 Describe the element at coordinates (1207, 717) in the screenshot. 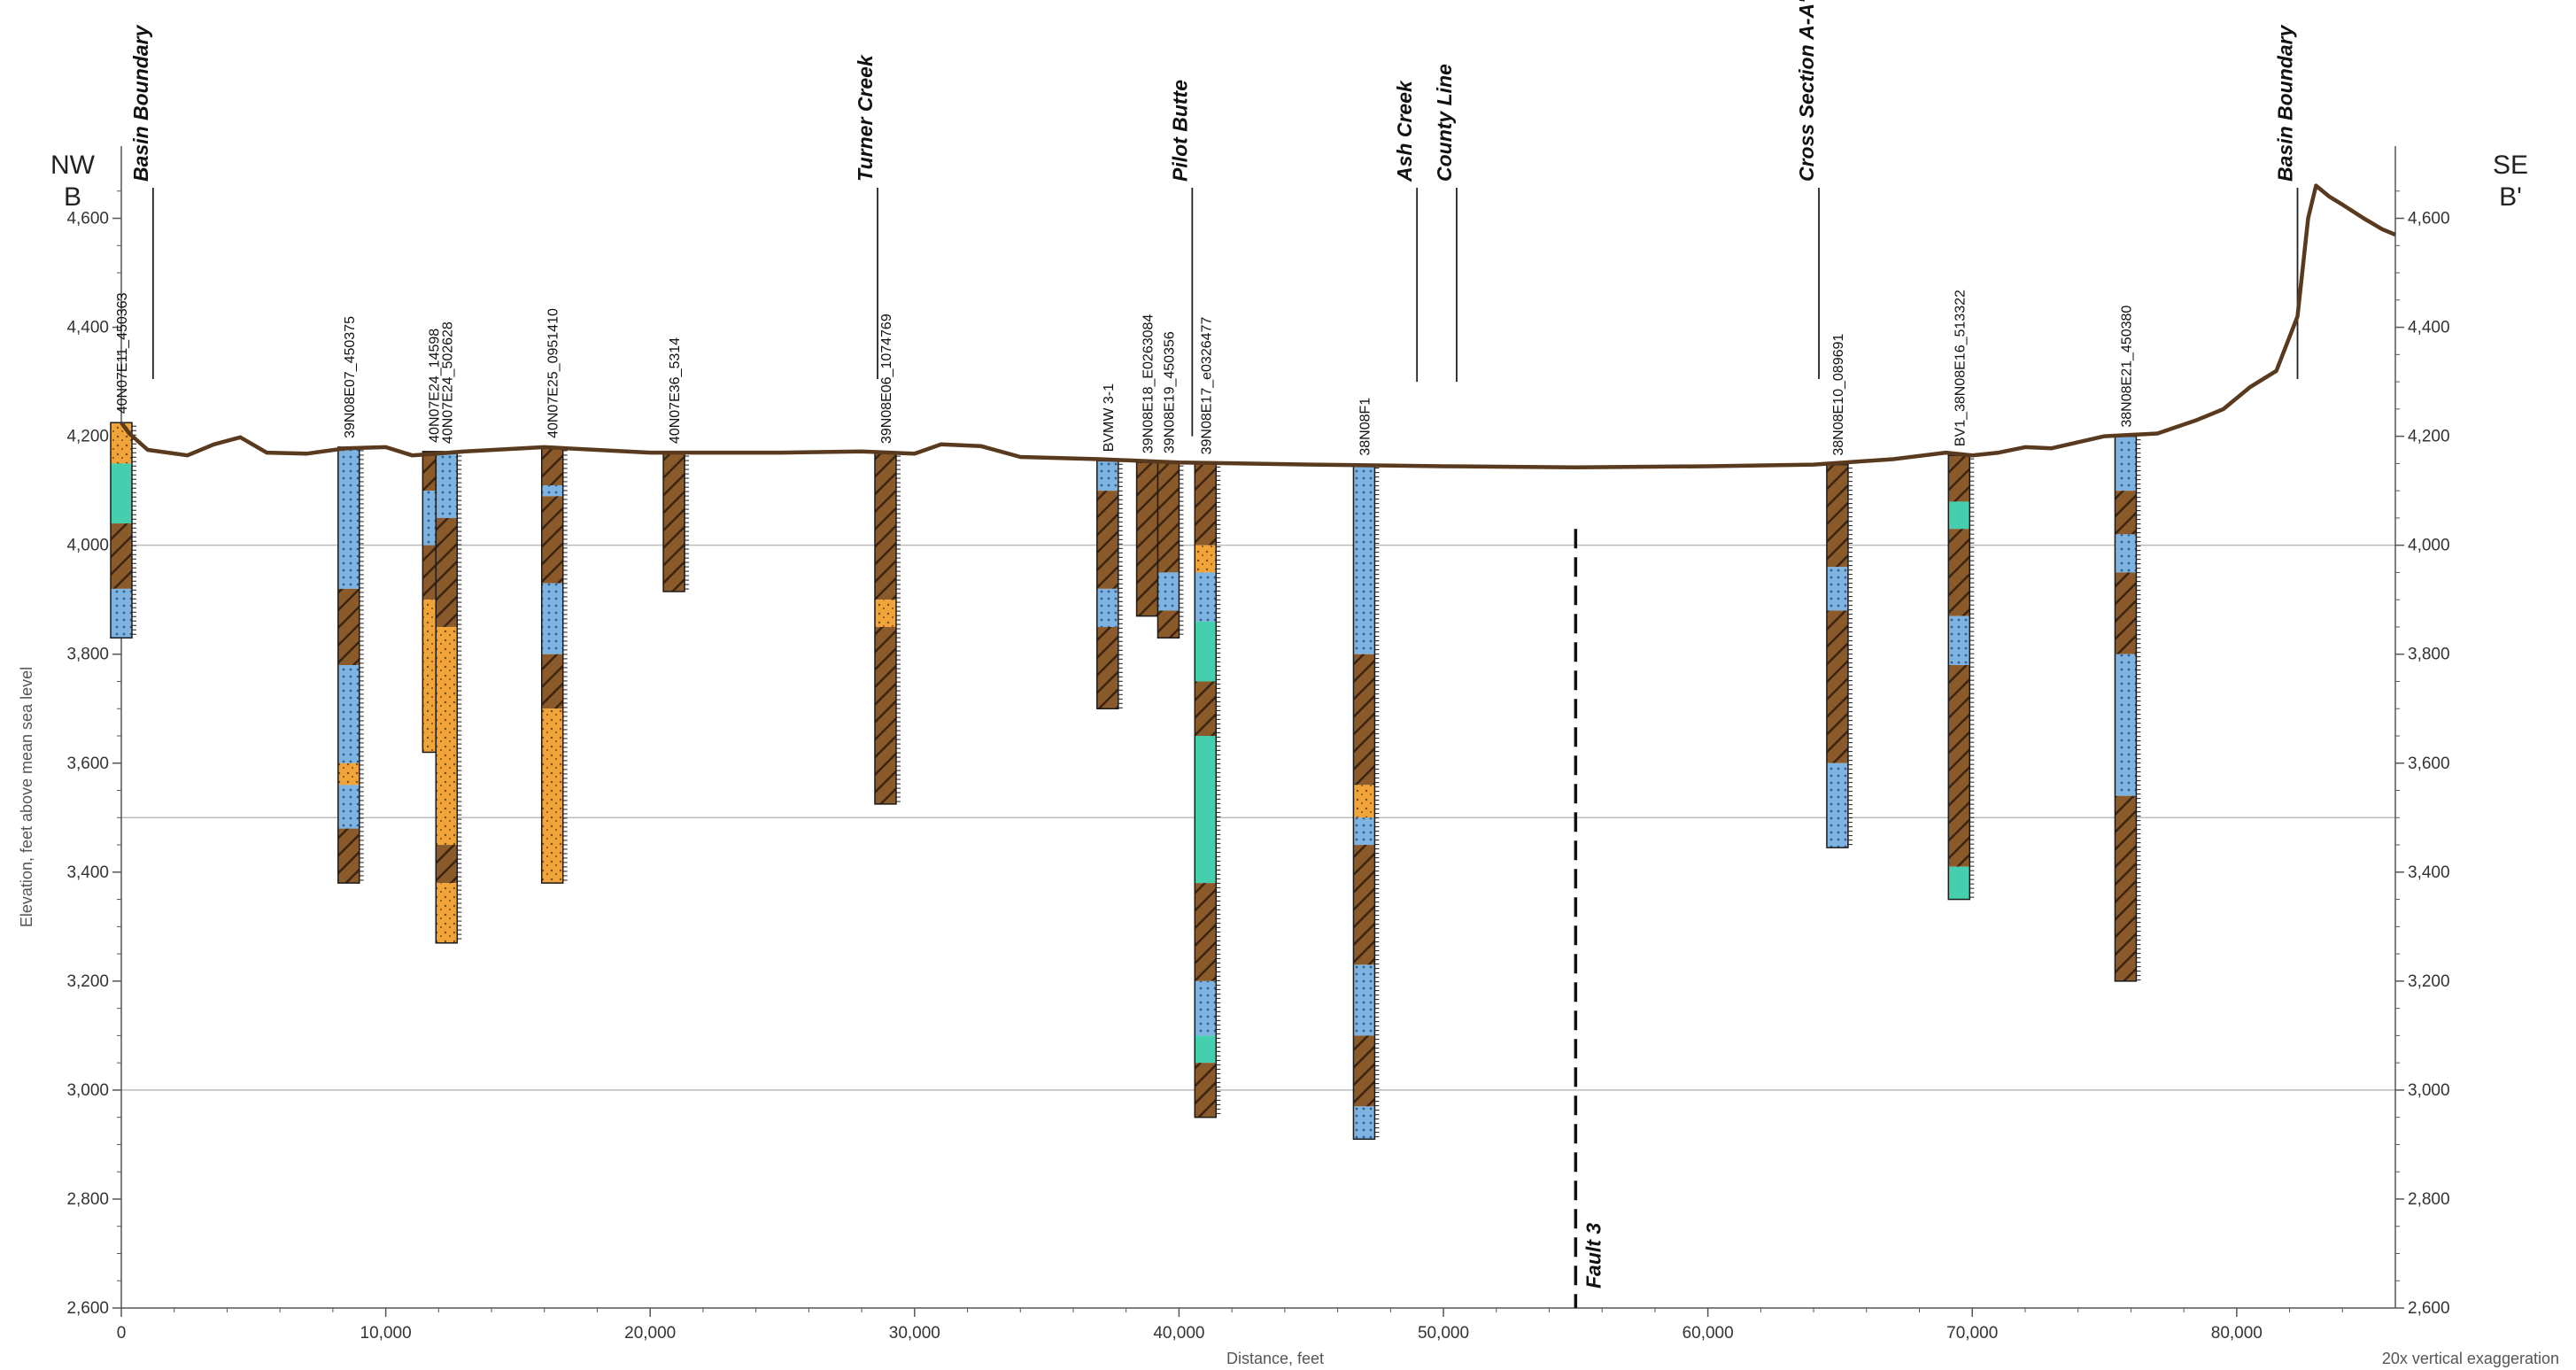

I see `well-log: 39N08E17_e0326477` at that location.